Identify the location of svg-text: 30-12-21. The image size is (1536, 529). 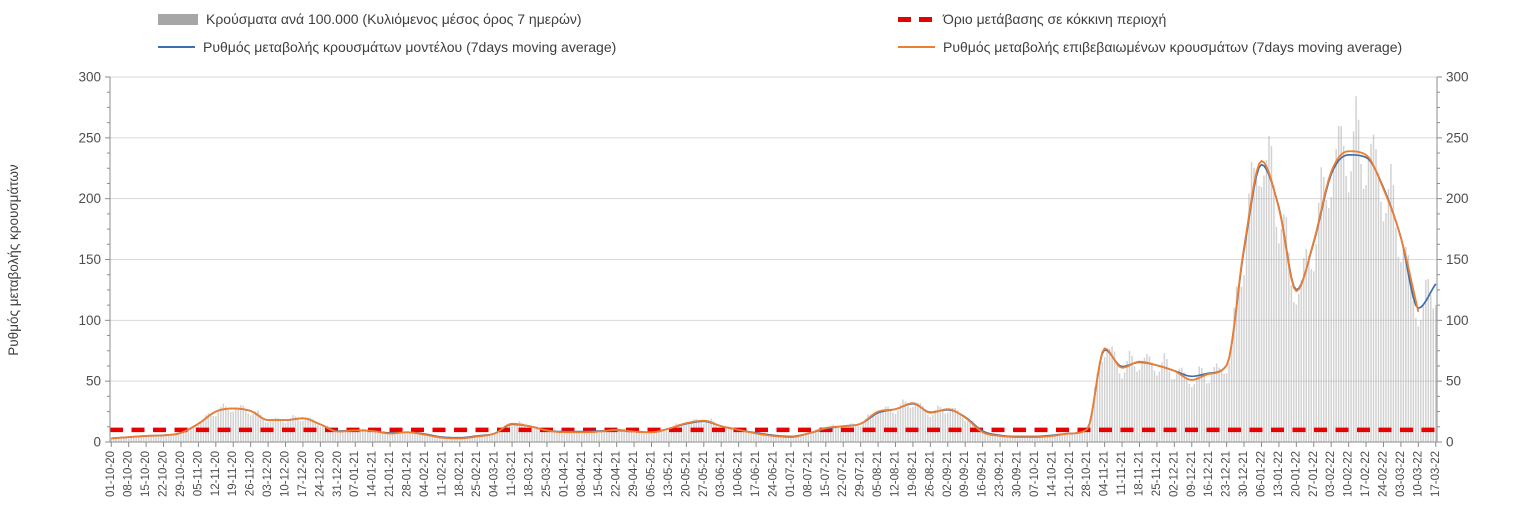
(1244, 474).